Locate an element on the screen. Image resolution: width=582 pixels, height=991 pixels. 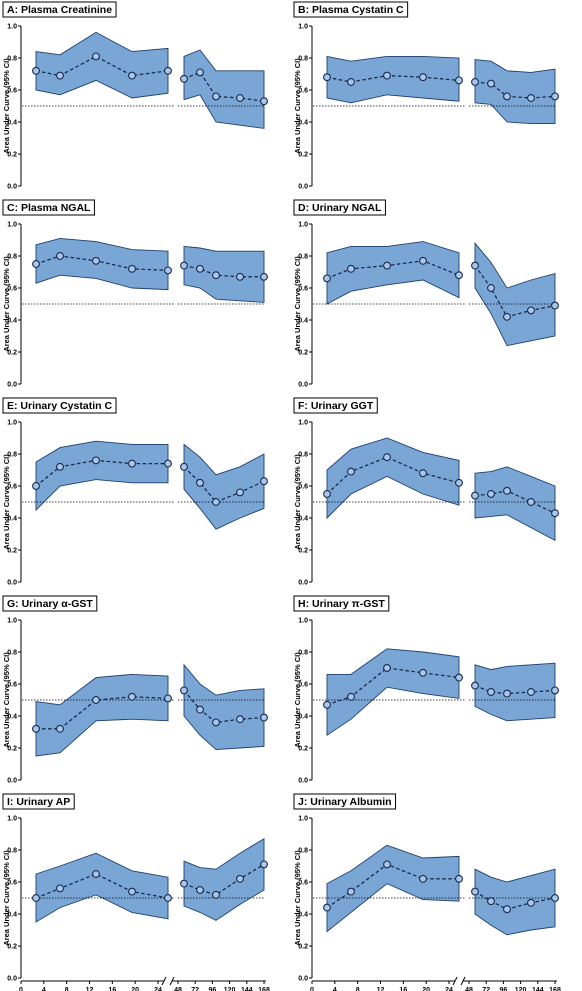
chart-title: E: Urinary Cystatin C is located at coordinates (59, 406).